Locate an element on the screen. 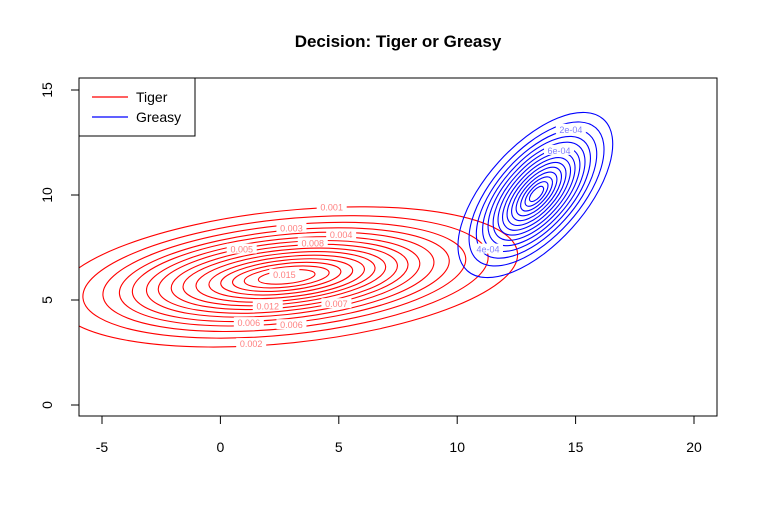 The image size is (757, 515). contour-label-tiger: 0.005 is located at coordinates (241, 250).